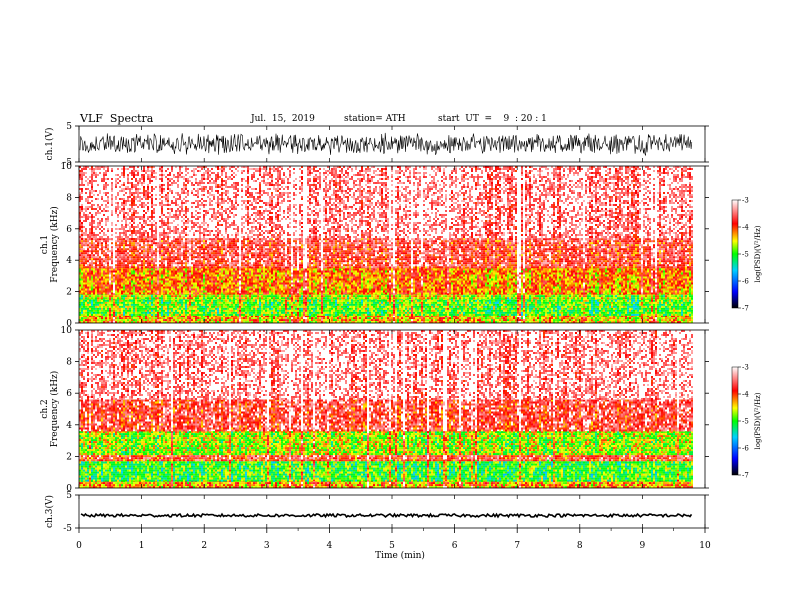 Image resolution: width=792 pixels, height=612 pixels. Describe the element at coordinates (50, 244) in the screenshot. I see `ch1-spectrogram-ylabel: ch.1Frequency (kHz)` at that location.